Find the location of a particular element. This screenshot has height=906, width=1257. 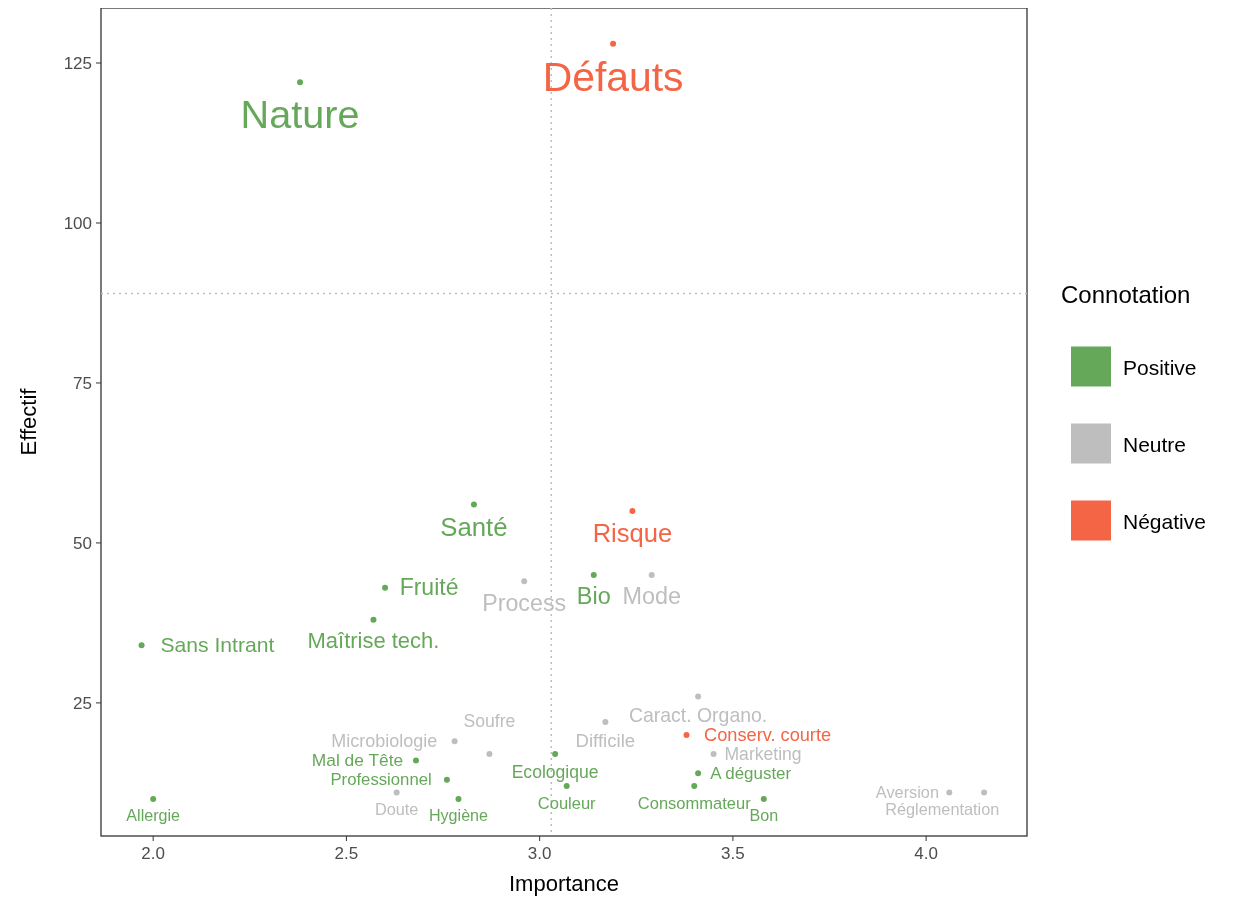

y-tick-label: 50 is located at coordinates (82, 543).